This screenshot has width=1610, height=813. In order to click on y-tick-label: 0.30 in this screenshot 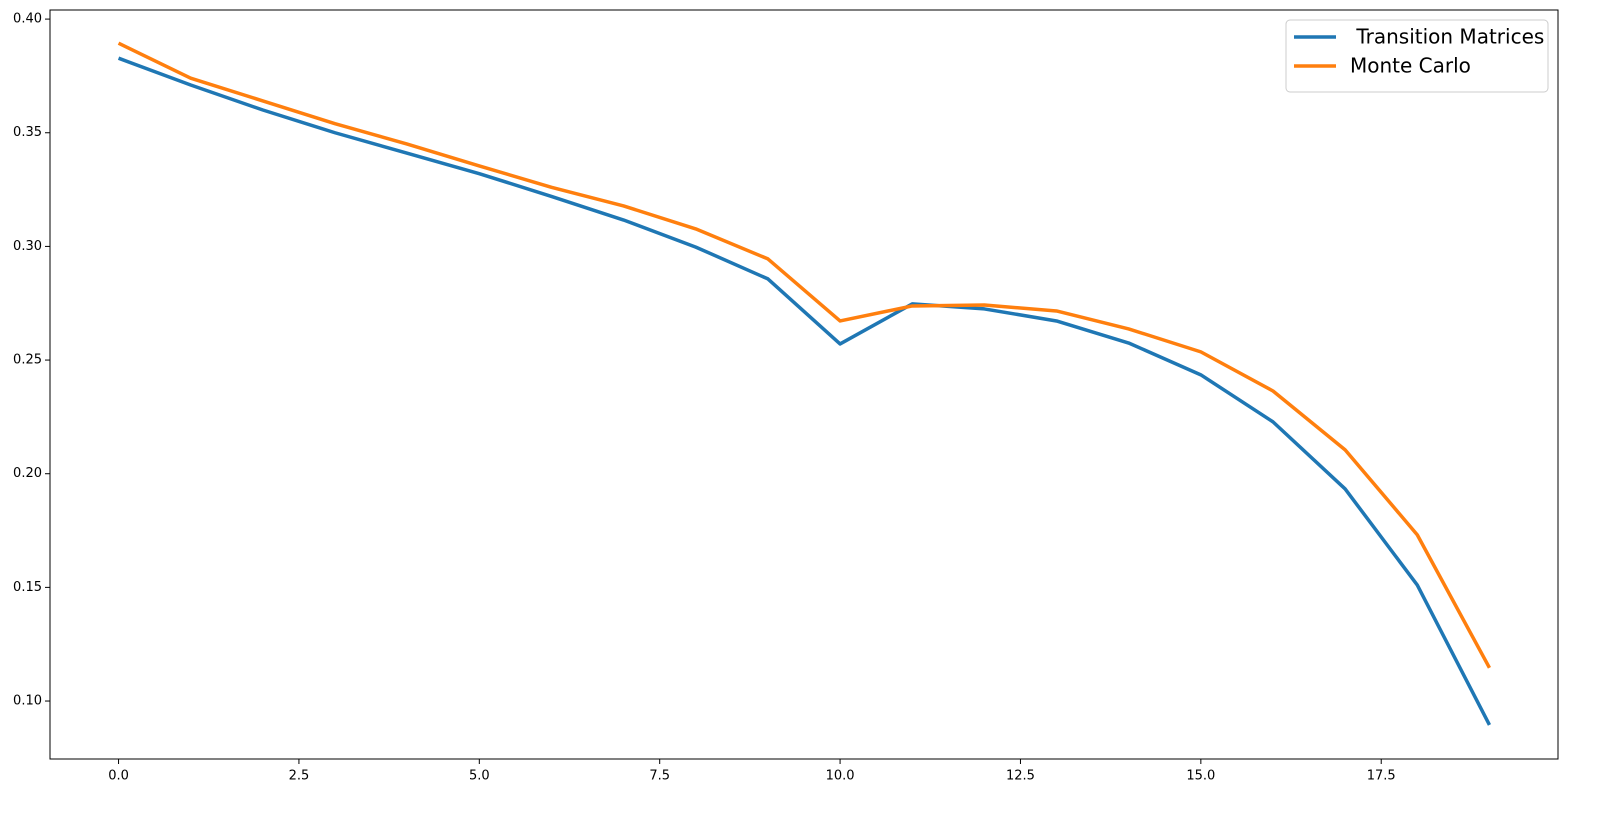, I will do `click(27, 246)`.